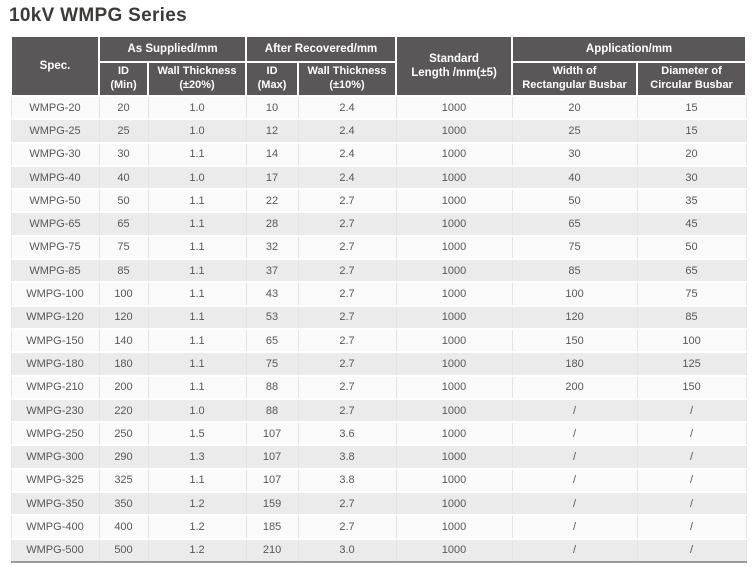  I want to click on header-dia-circ-busbar: Diameter of Circular Busbar, so click(692, 79).